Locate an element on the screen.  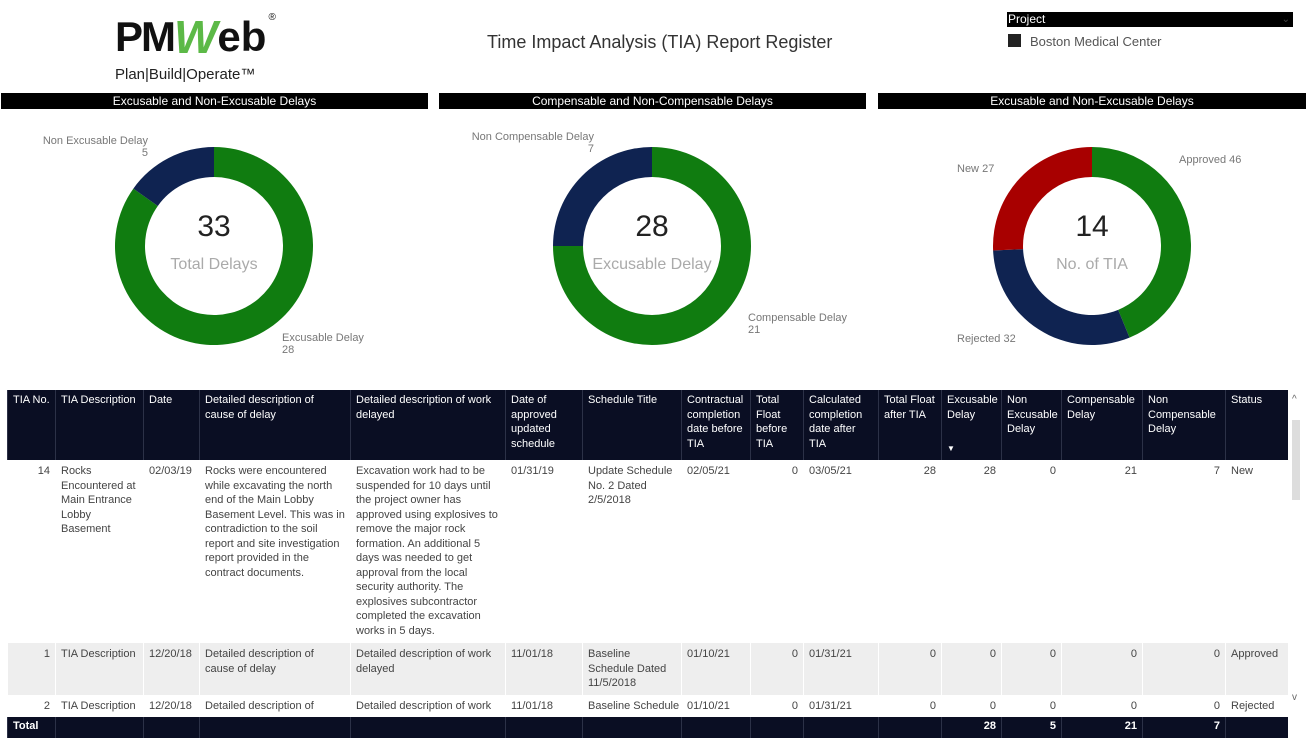
donut-chart-excusable is located at coordinates (156, 173).